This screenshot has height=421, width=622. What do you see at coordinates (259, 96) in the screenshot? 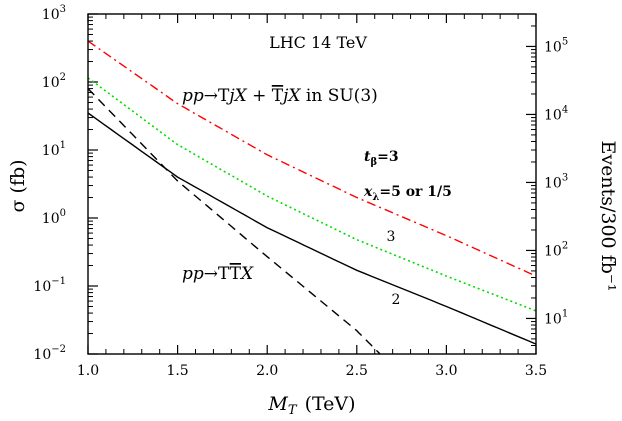
I see `sp-plus: +` at bounding box center [259, 96].